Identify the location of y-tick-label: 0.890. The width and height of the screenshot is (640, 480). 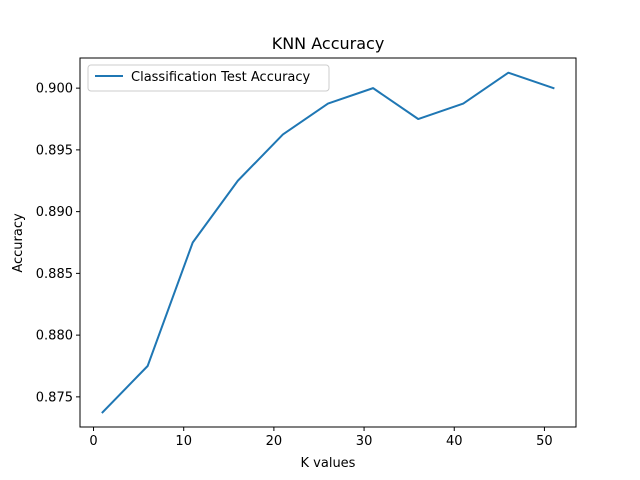
(54, 212).